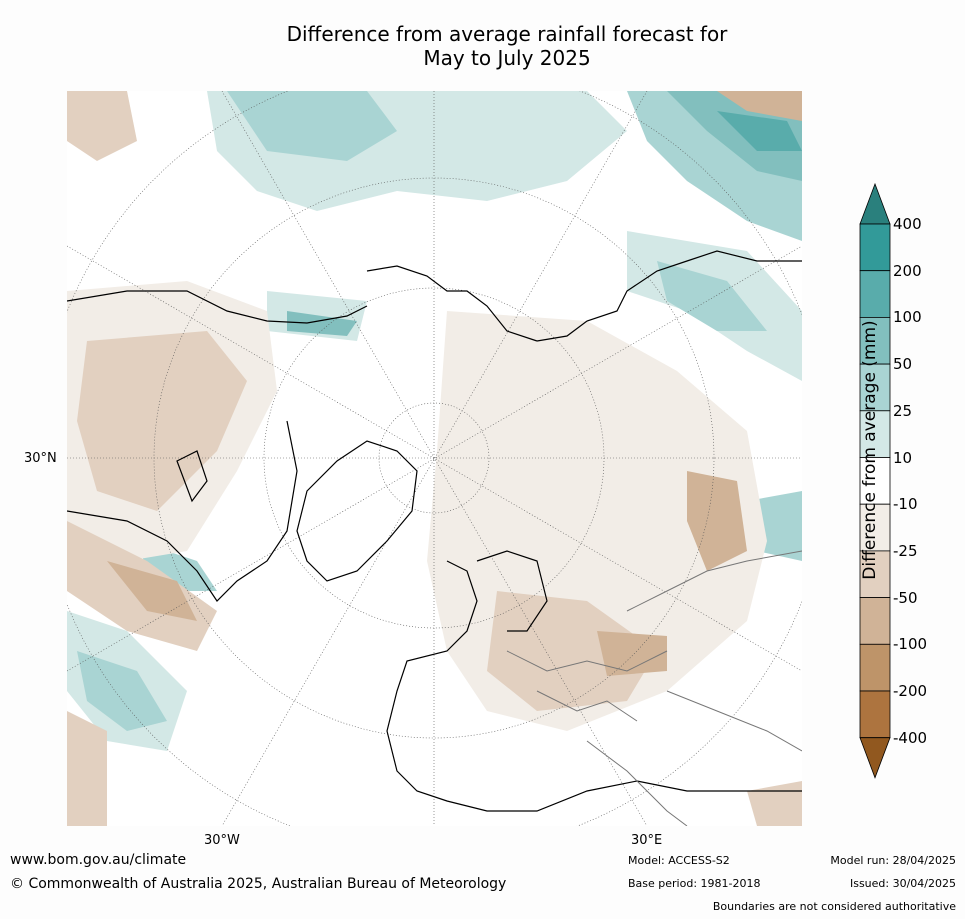 Image resolution: width=965 pixels, height=919 pixels. I want to click on longitude-label-30e: 30°E, so click(647, 840).